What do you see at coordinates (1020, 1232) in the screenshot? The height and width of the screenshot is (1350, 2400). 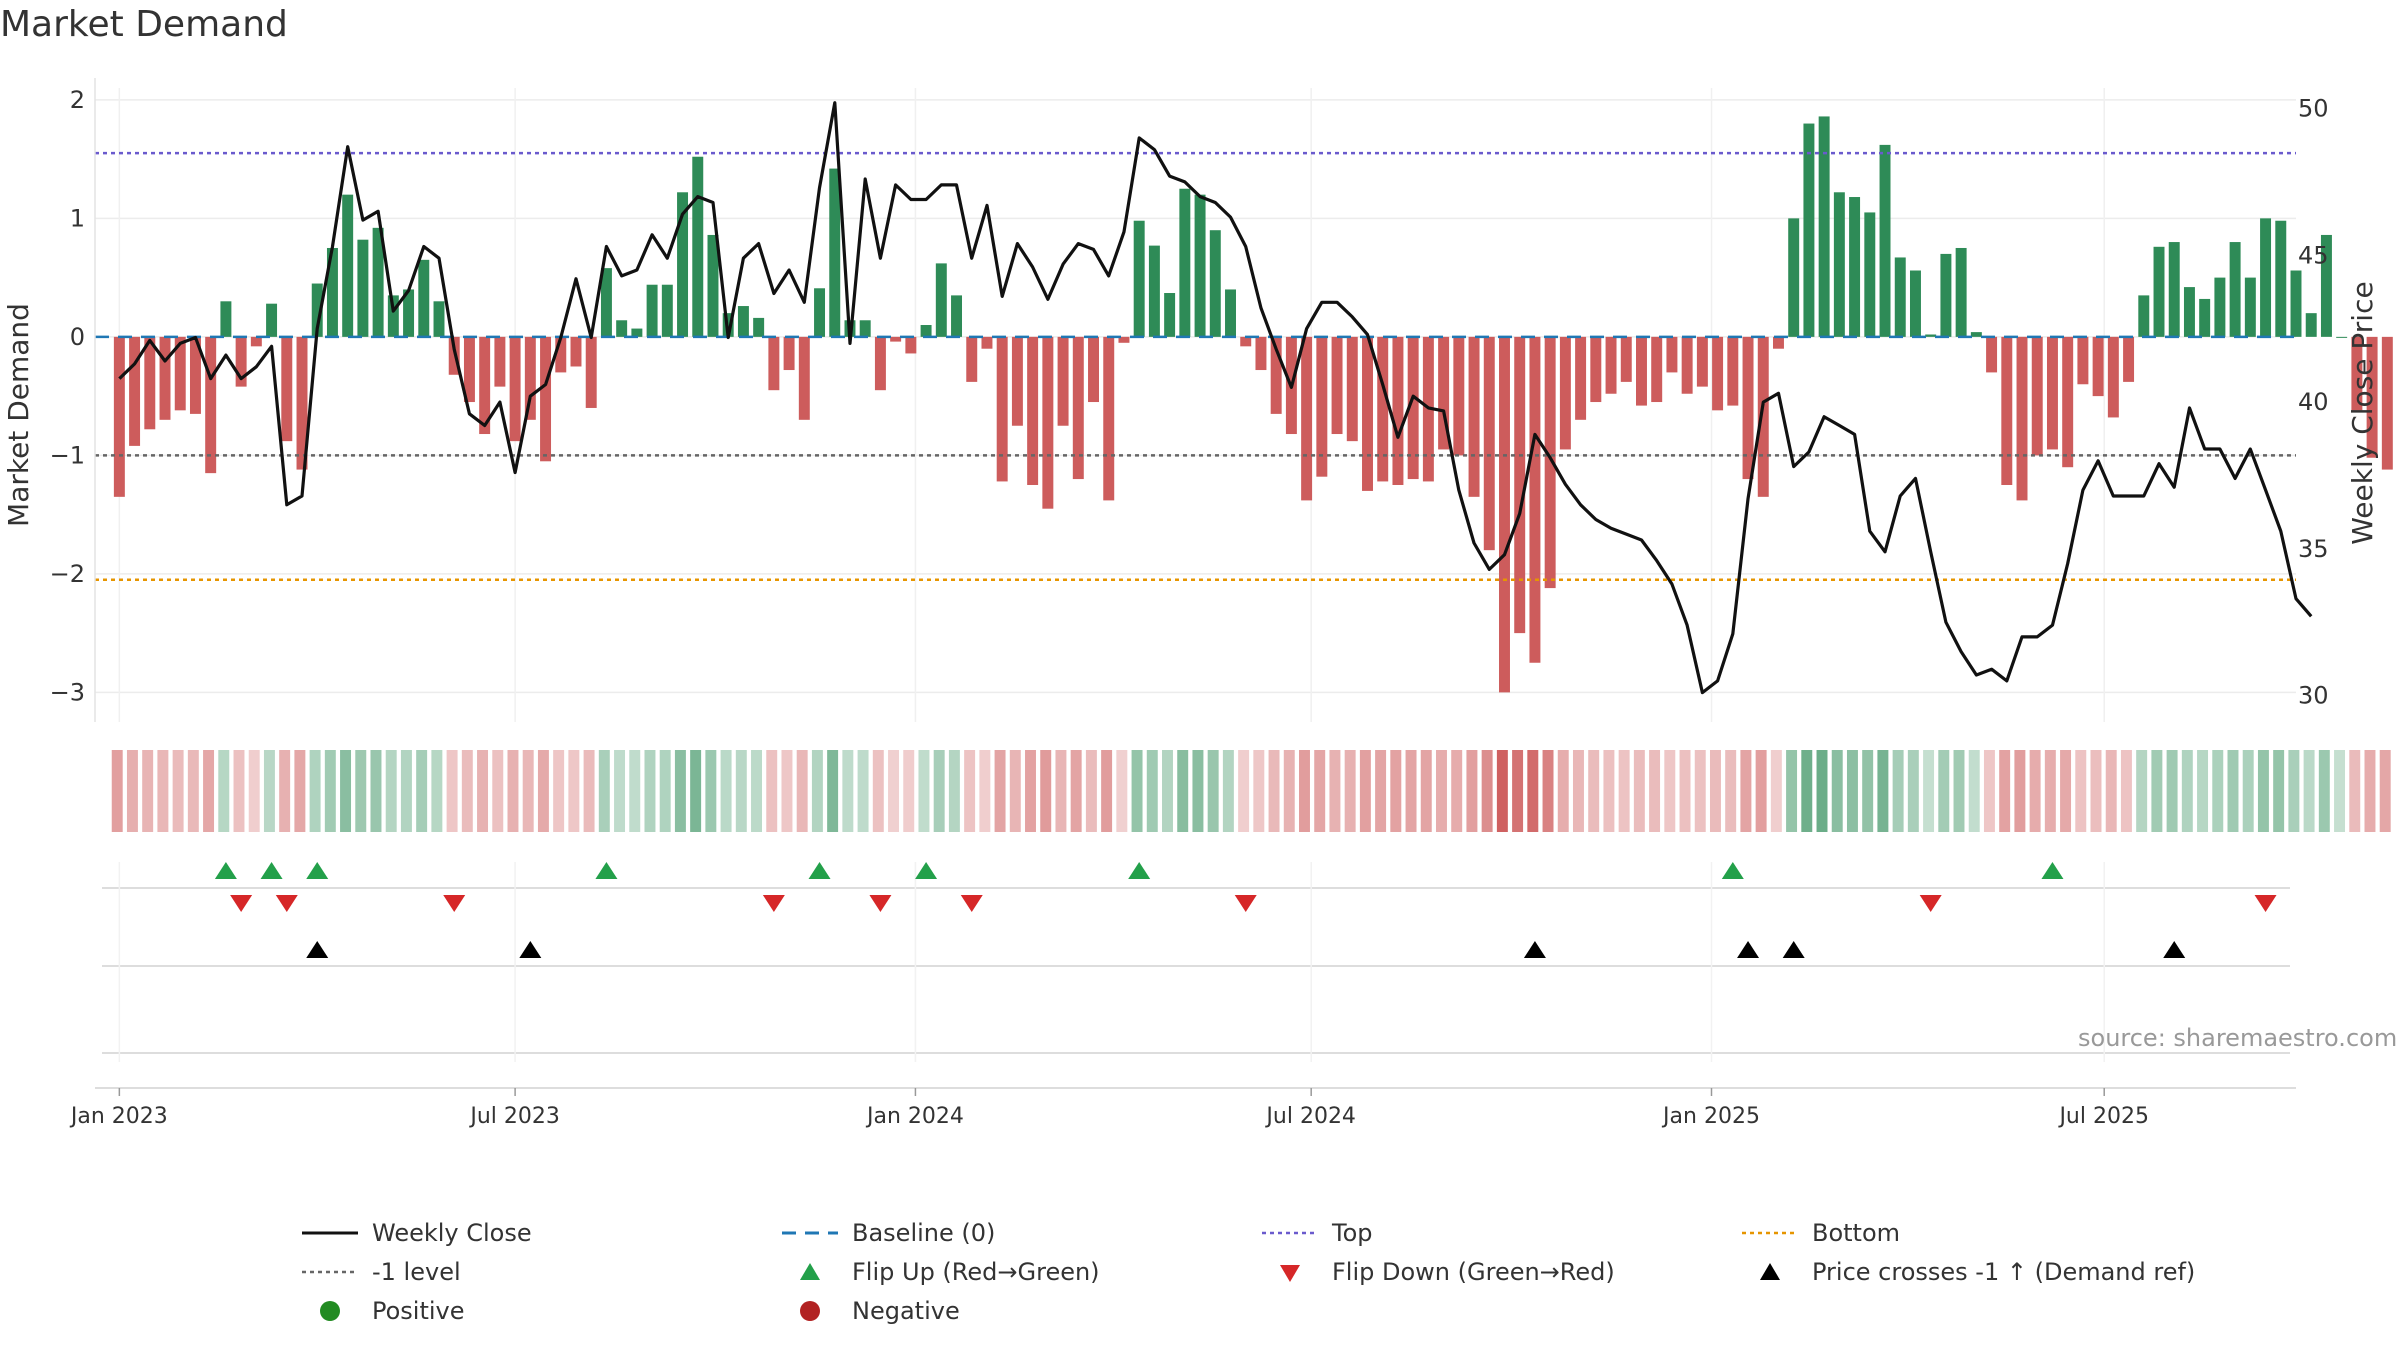 I see `legend-item-baseline: Baseline (0)` at bounding box center [1020, 1232].